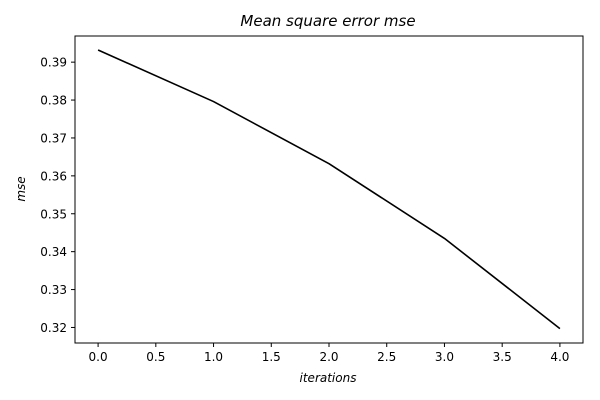  Describe the element at coordinates (155, 357) in the screenshot. I see `x-tick-label: 0.5` at that location.